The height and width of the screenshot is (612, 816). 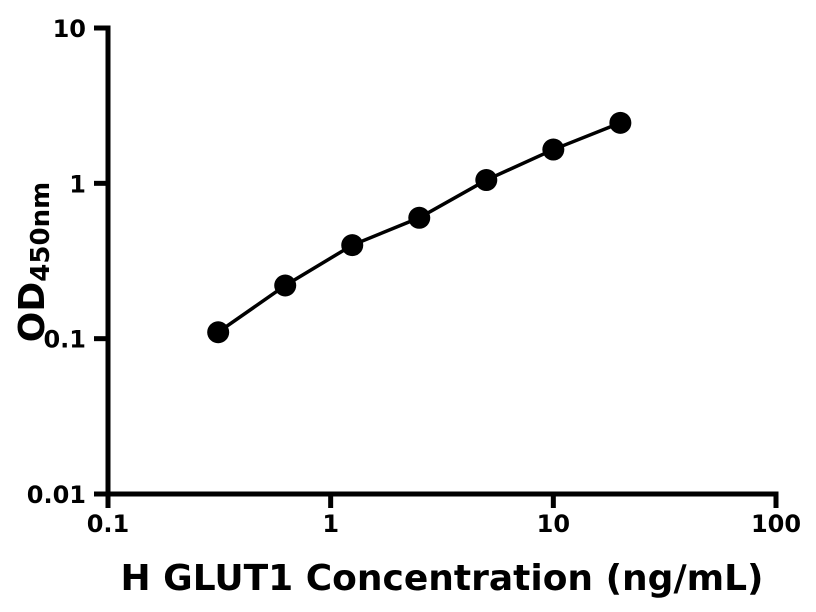 I want to click on y-tick-label: 0.1, so click(x=64, y=340).